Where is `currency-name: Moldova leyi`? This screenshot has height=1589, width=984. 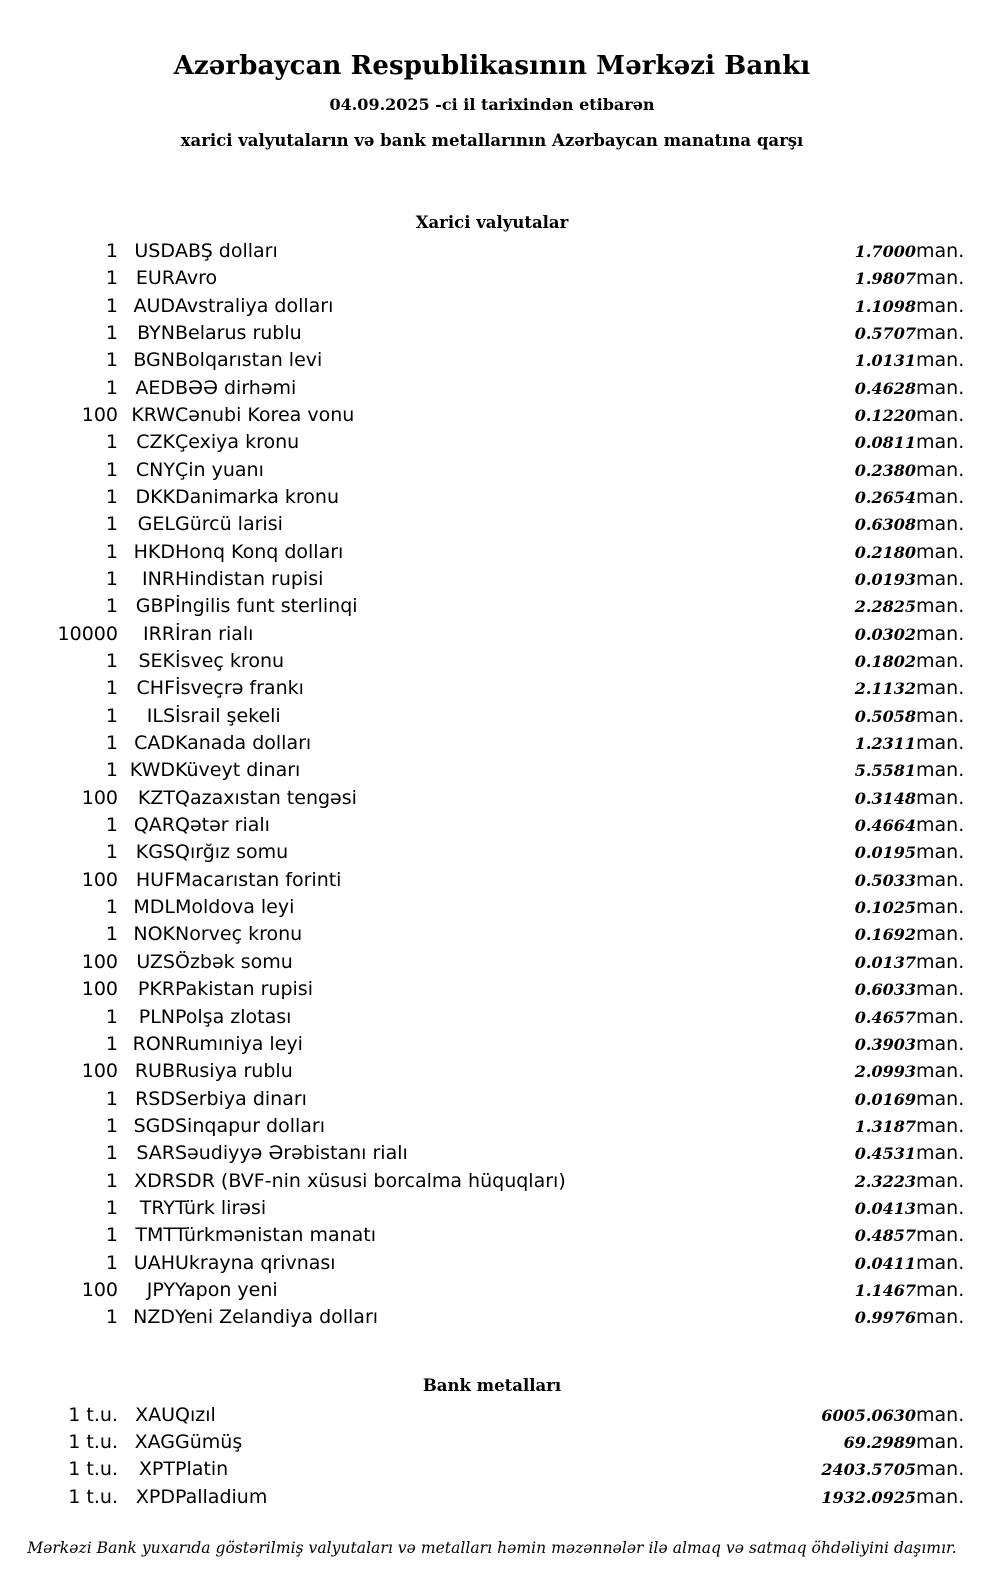 currency-name: Moldova leyi is located at coordinates (235, 907).